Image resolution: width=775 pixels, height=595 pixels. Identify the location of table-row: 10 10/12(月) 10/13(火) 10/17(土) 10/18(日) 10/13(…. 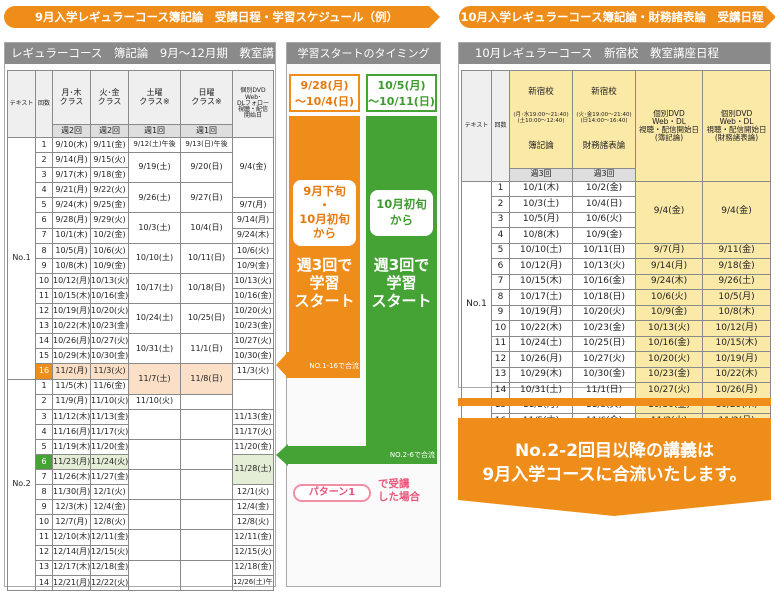
(141, 288).